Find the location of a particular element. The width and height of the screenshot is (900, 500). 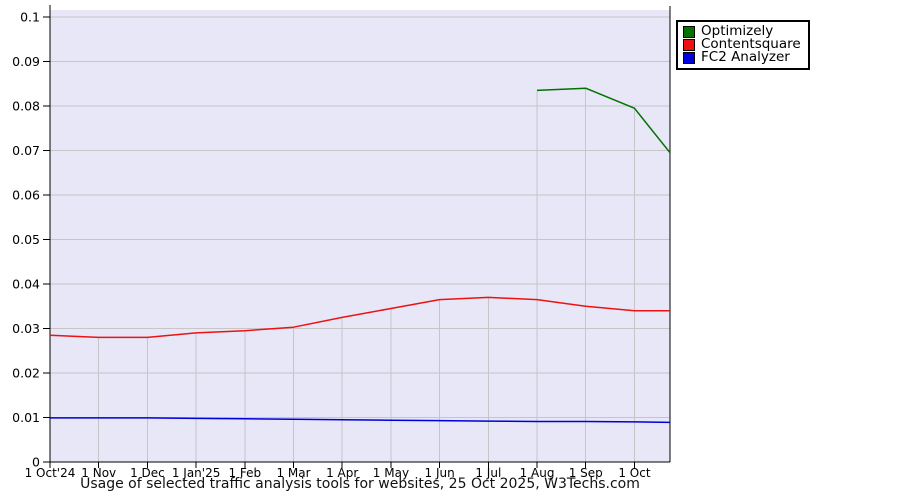

series-line-contentsquare is located at coordinates (359, 317).